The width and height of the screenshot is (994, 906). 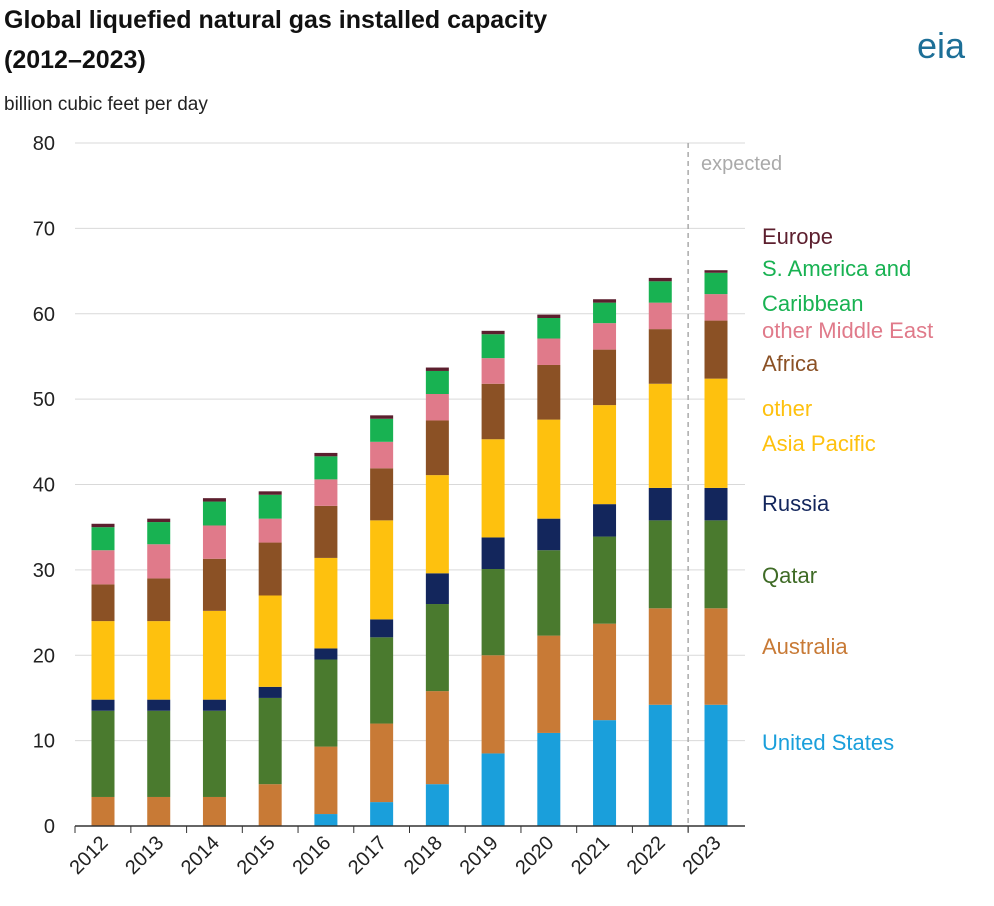 What do you see at coordinates (144, 855) in the screenshot?
I see `x-tick-label: 2013` at bounding box center [144, 855].